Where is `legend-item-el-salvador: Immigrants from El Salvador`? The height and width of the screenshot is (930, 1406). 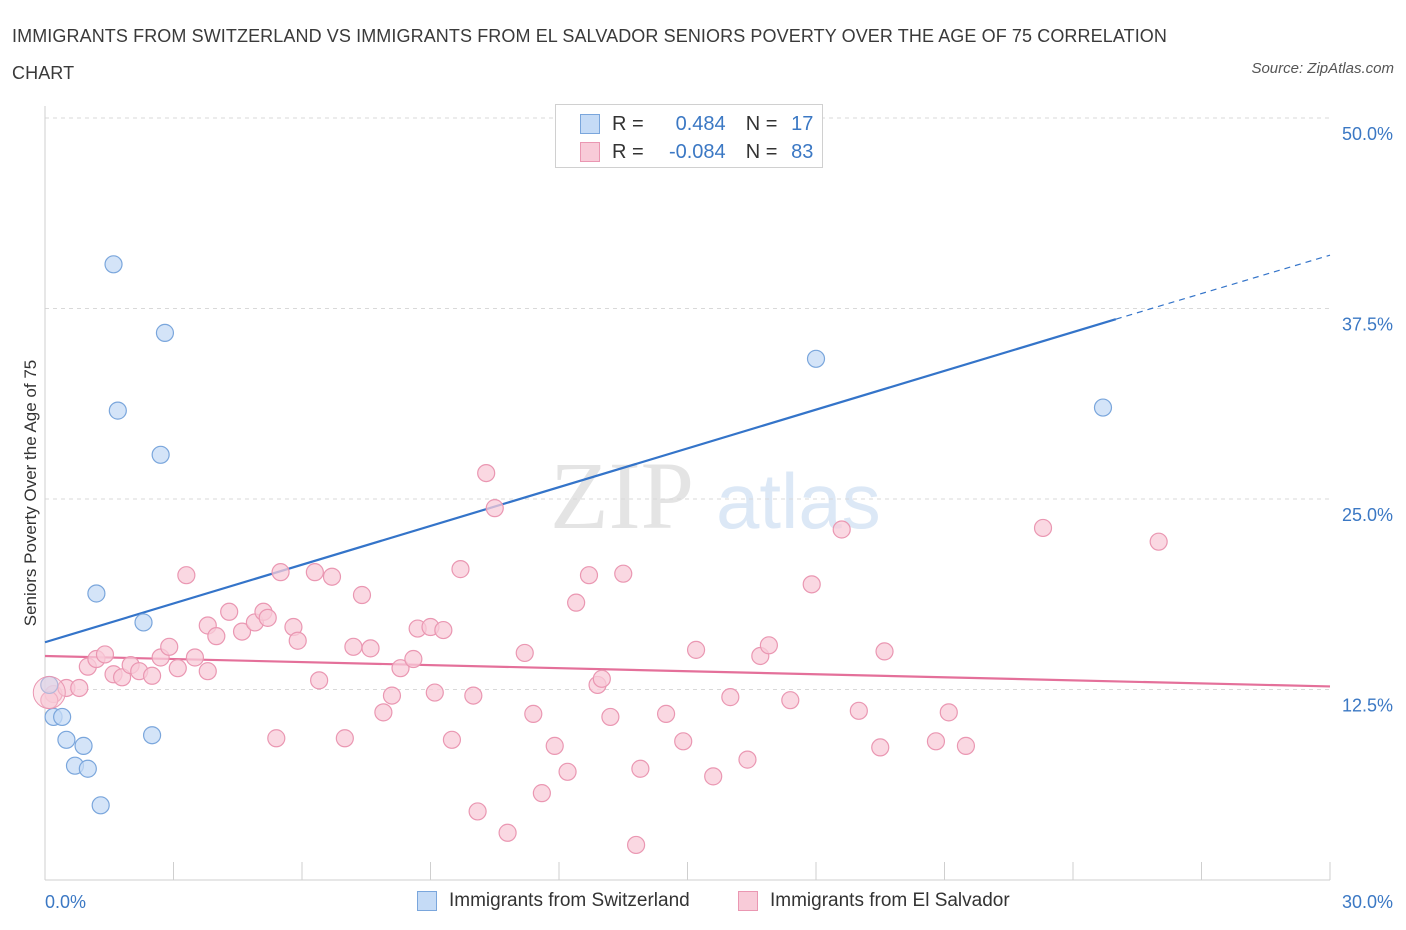 legend-item-el-salvador: Immigrants from El Salvador is located at coordinates (874, 901).